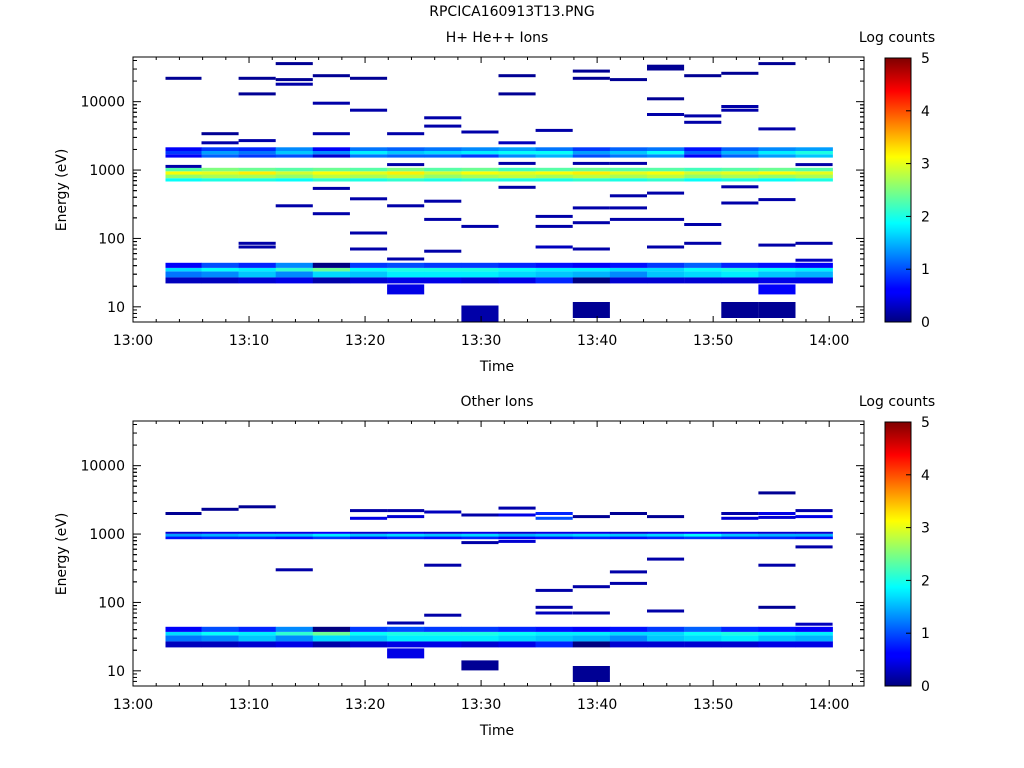  What do you see at coordinates (925, 687) in the screenshot?
I see `colorbar-tick-label: 0` at bounding box center [925, 687].